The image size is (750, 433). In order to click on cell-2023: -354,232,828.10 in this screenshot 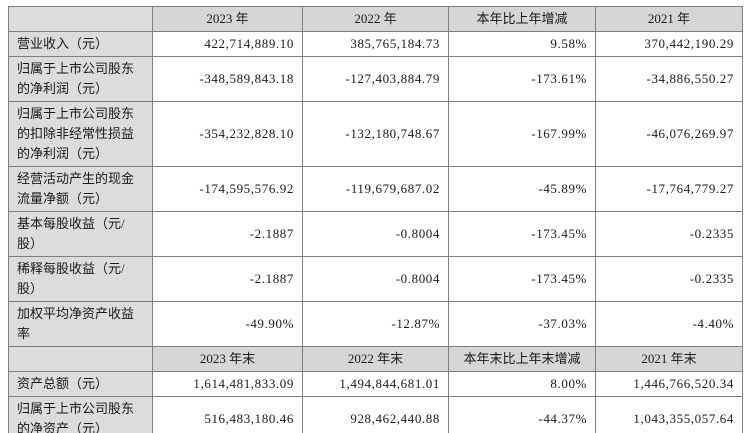, I will do `click(227, 134)`.